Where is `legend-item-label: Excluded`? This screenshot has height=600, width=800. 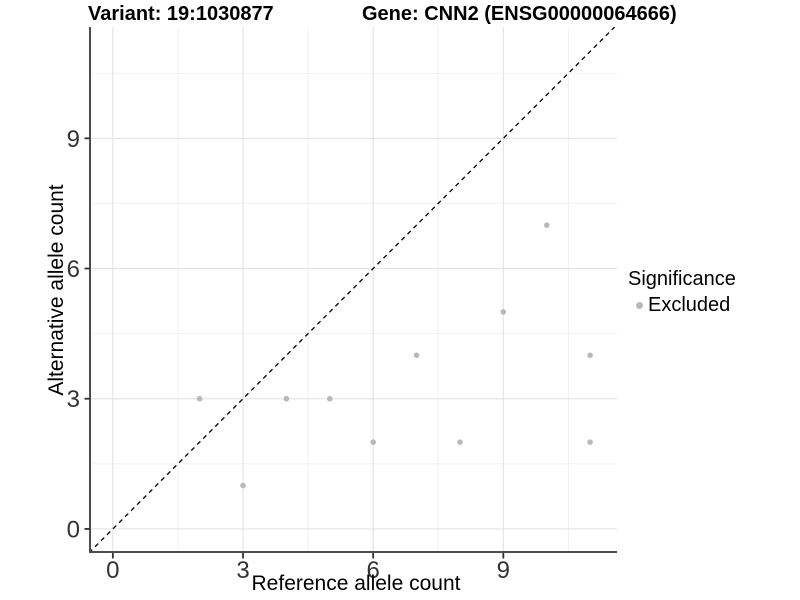 legend-item-label: Excluded is located at coordinates (689, 305).